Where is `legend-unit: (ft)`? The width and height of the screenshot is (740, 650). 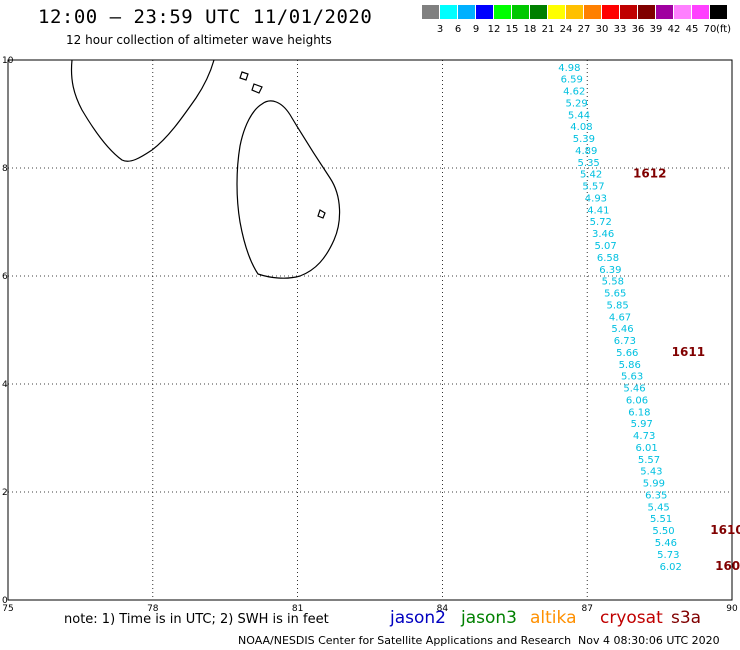 legend-unit: (ft) is located at coordinates (724, 29).